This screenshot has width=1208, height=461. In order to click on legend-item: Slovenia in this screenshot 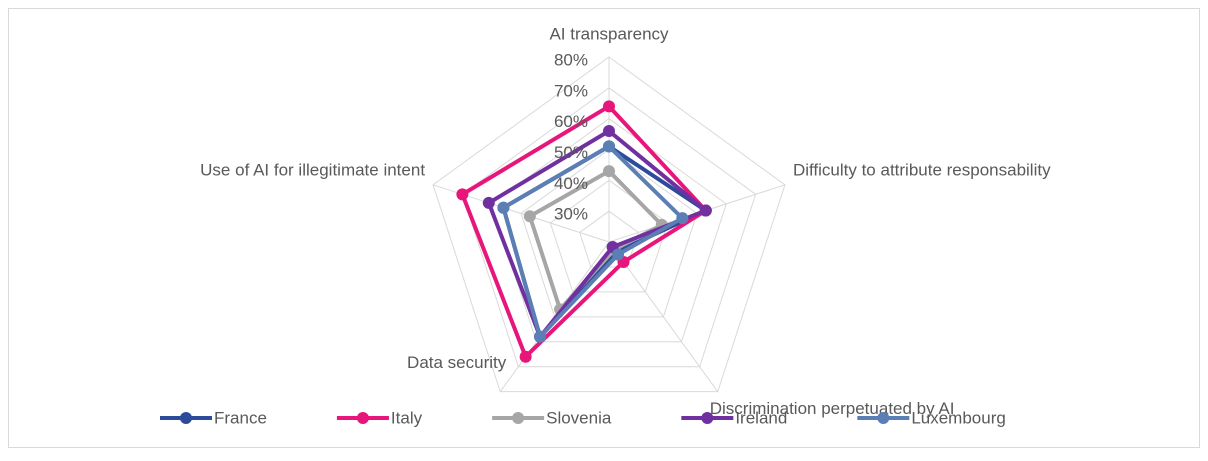, I will do `click(552, 417)`.